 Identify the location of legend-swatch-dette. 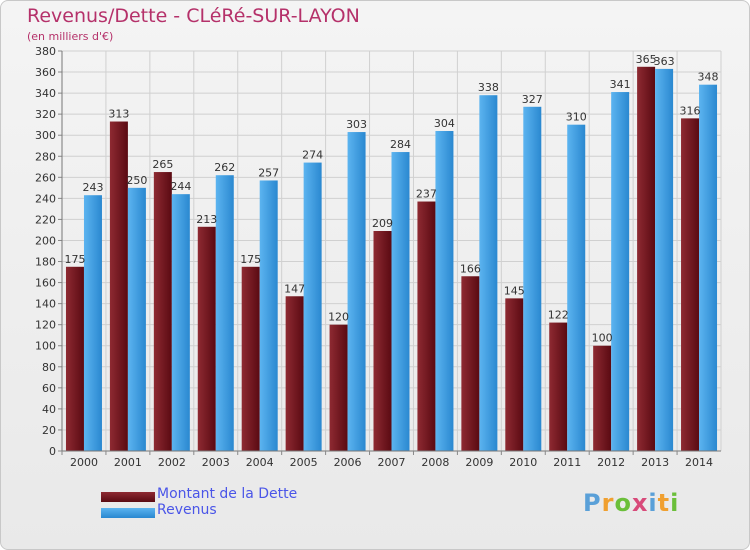
(128, 497).